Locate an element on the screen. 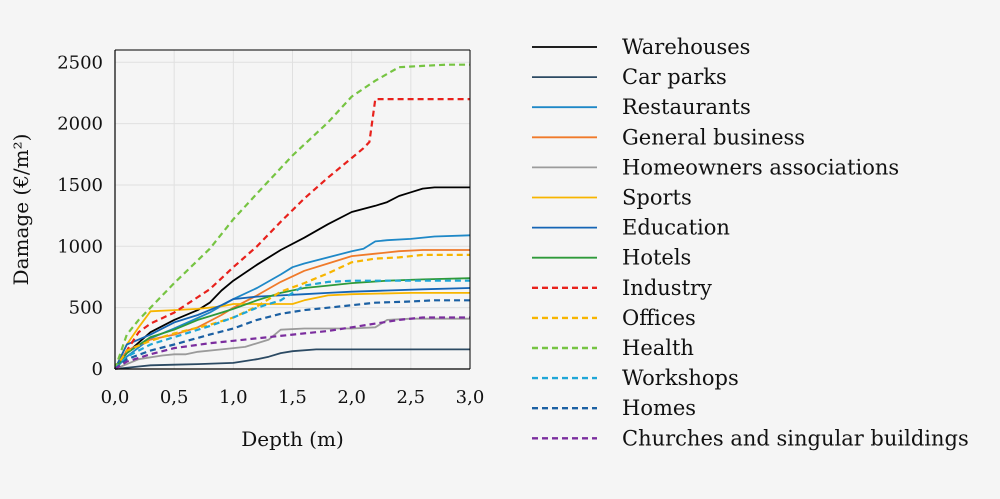  legend-label: Homes is located at coordinates (659, 408).